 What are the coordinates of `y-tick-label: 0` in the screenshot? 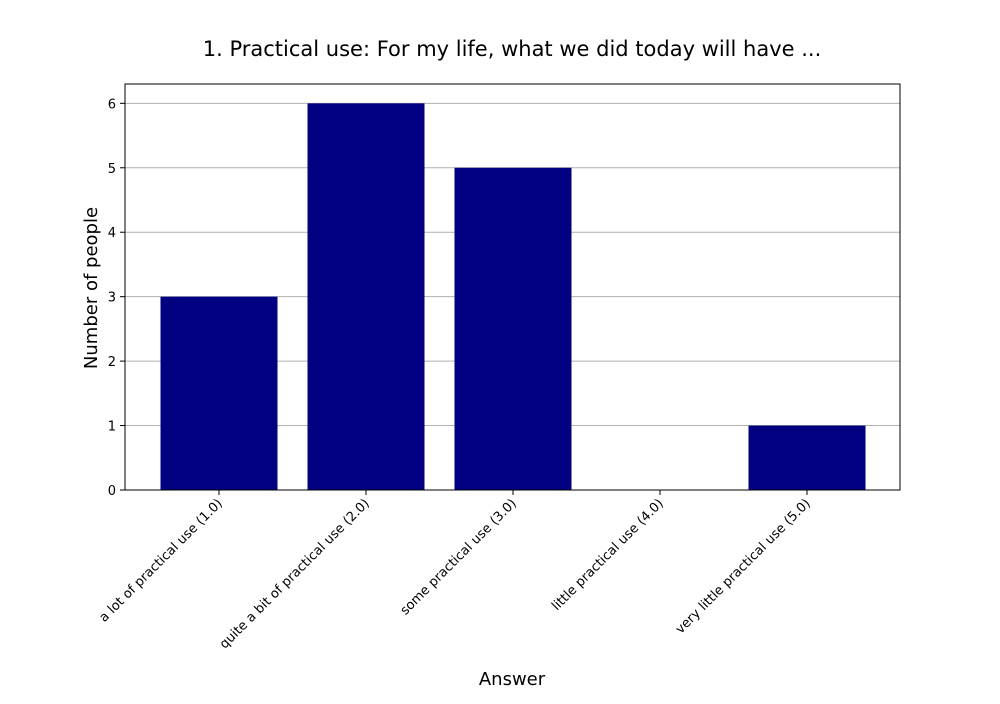 It's located at (112, 491).